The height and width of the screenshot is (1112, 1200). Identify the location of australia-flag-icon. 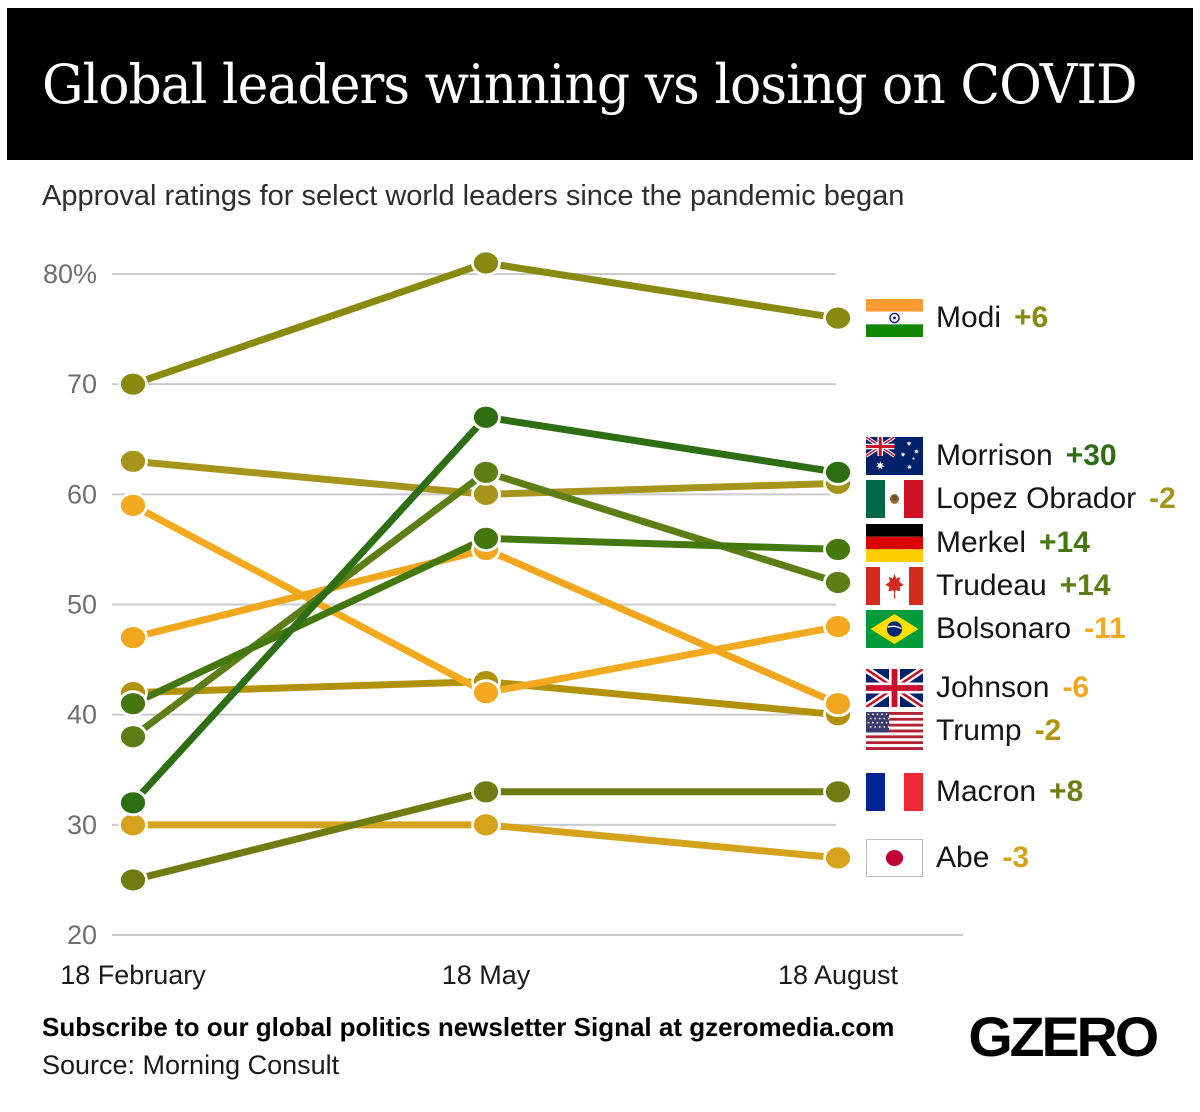
(894, 456).